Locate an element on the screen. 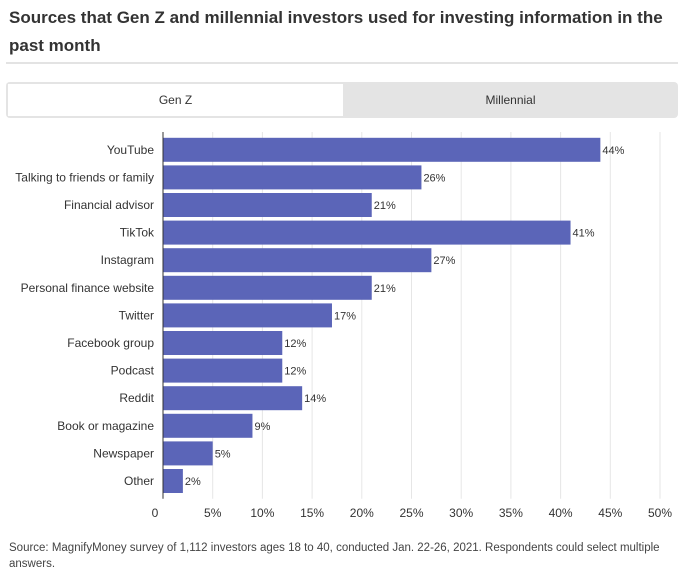 The image size is (692, 579). category-label: Other is located at coordinates (139, 481).